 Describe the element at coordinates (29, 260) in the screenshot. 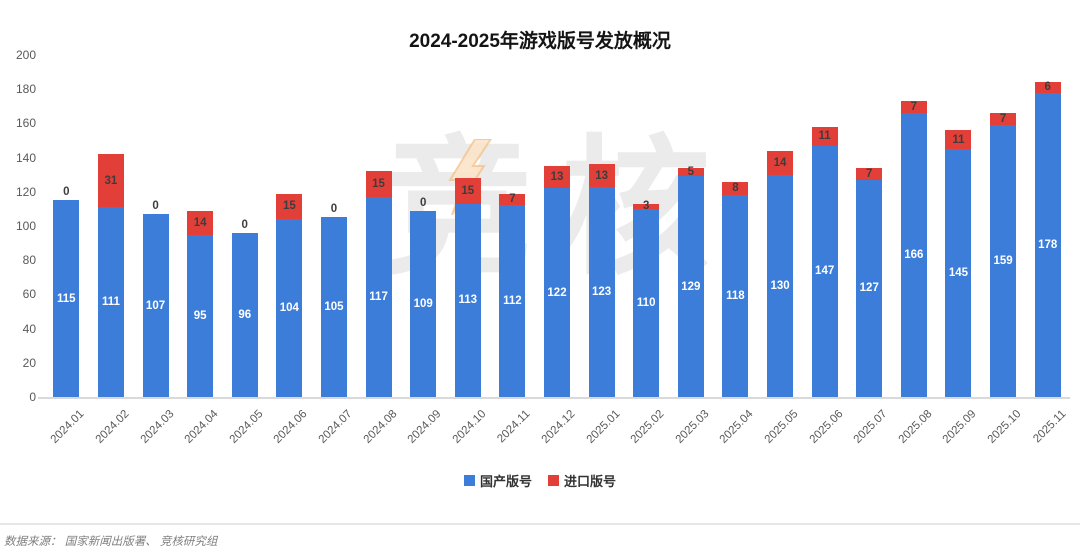

I see `y-axis-label: 80` at that location.